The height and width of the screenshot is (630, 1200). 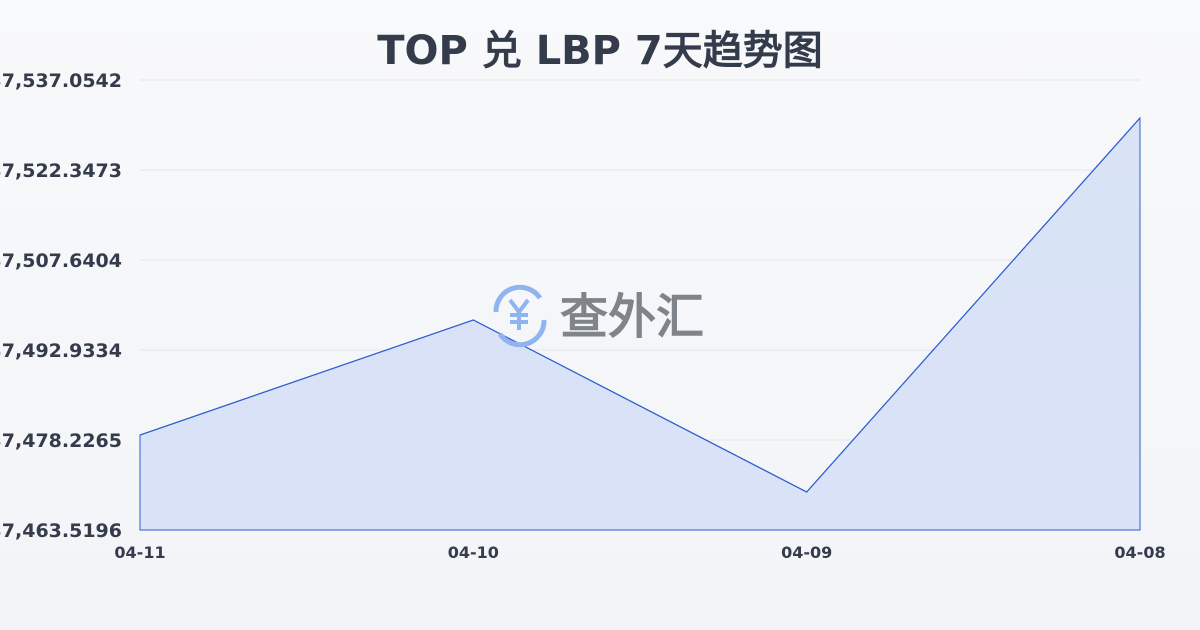 What do you see at coordinates (61, 441) in the screenshot?
I see `y-tick-label: 37,478.2265` at bounding box center [61, 441].